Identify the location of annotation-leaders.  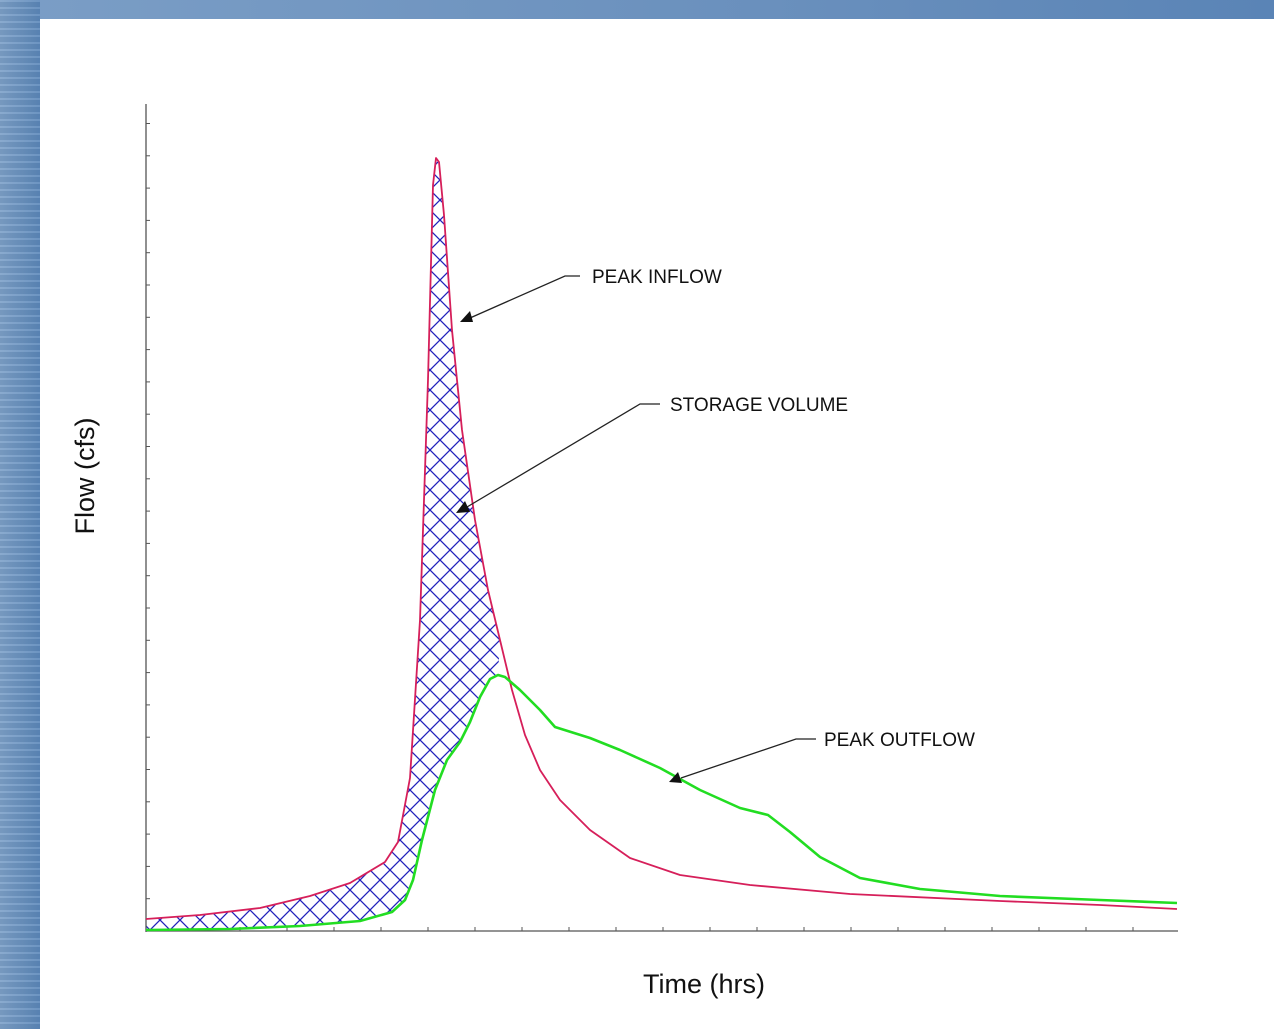
(636, 529).